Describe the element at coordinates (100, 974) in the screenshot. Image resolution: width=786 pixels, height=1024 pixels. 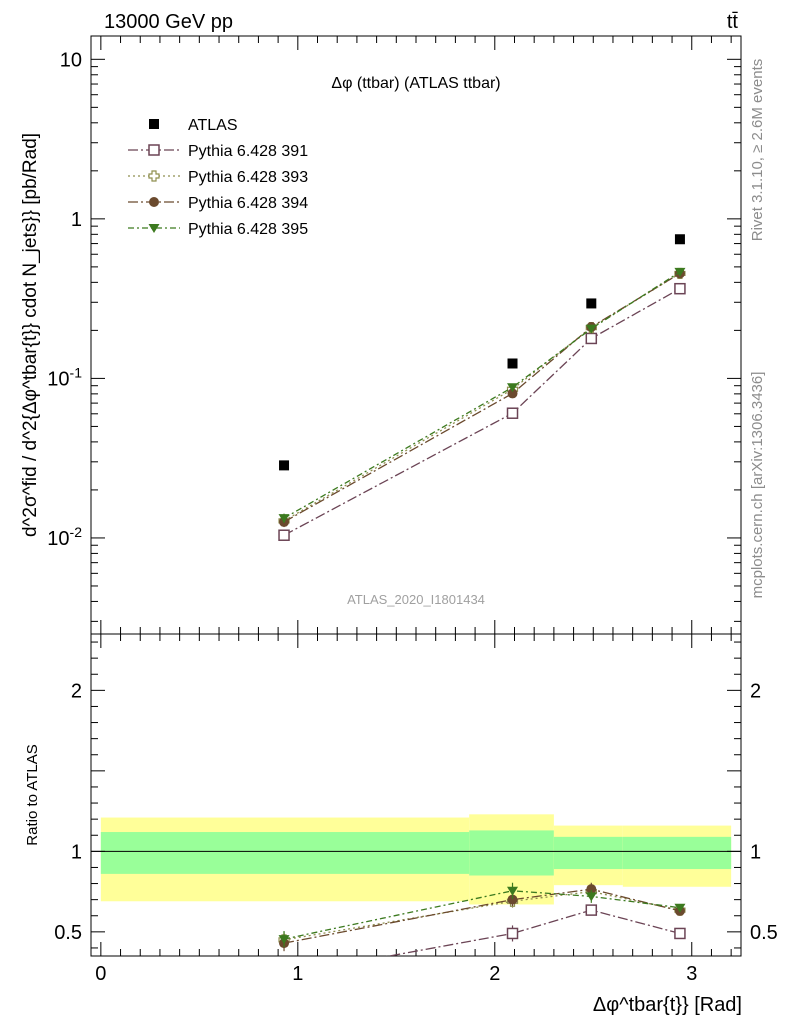
I see `x-tick-label: 0` at that location.